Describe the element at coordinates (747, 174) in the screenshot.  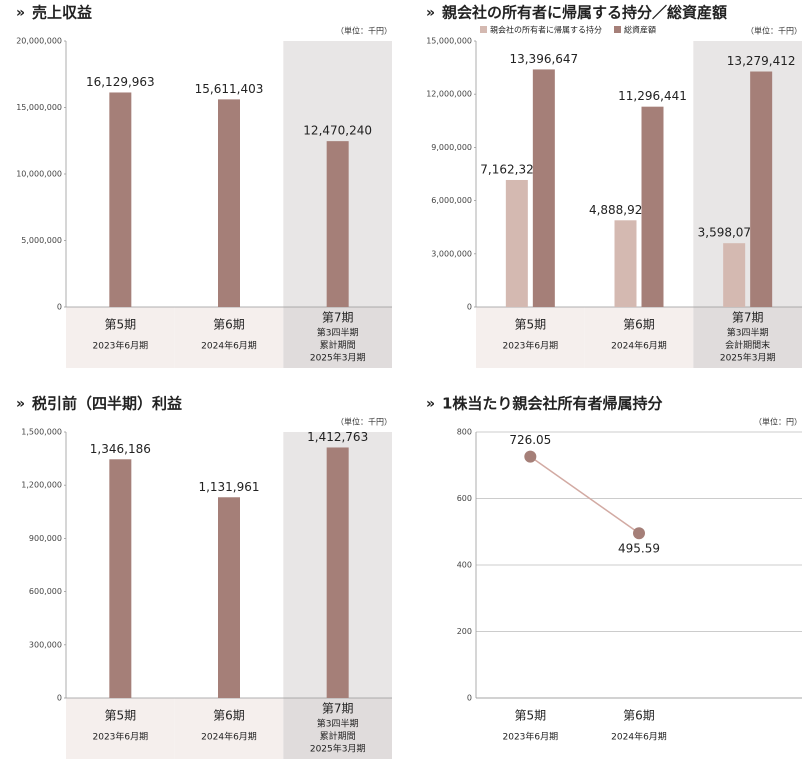
I see `highlight-band` at that location.